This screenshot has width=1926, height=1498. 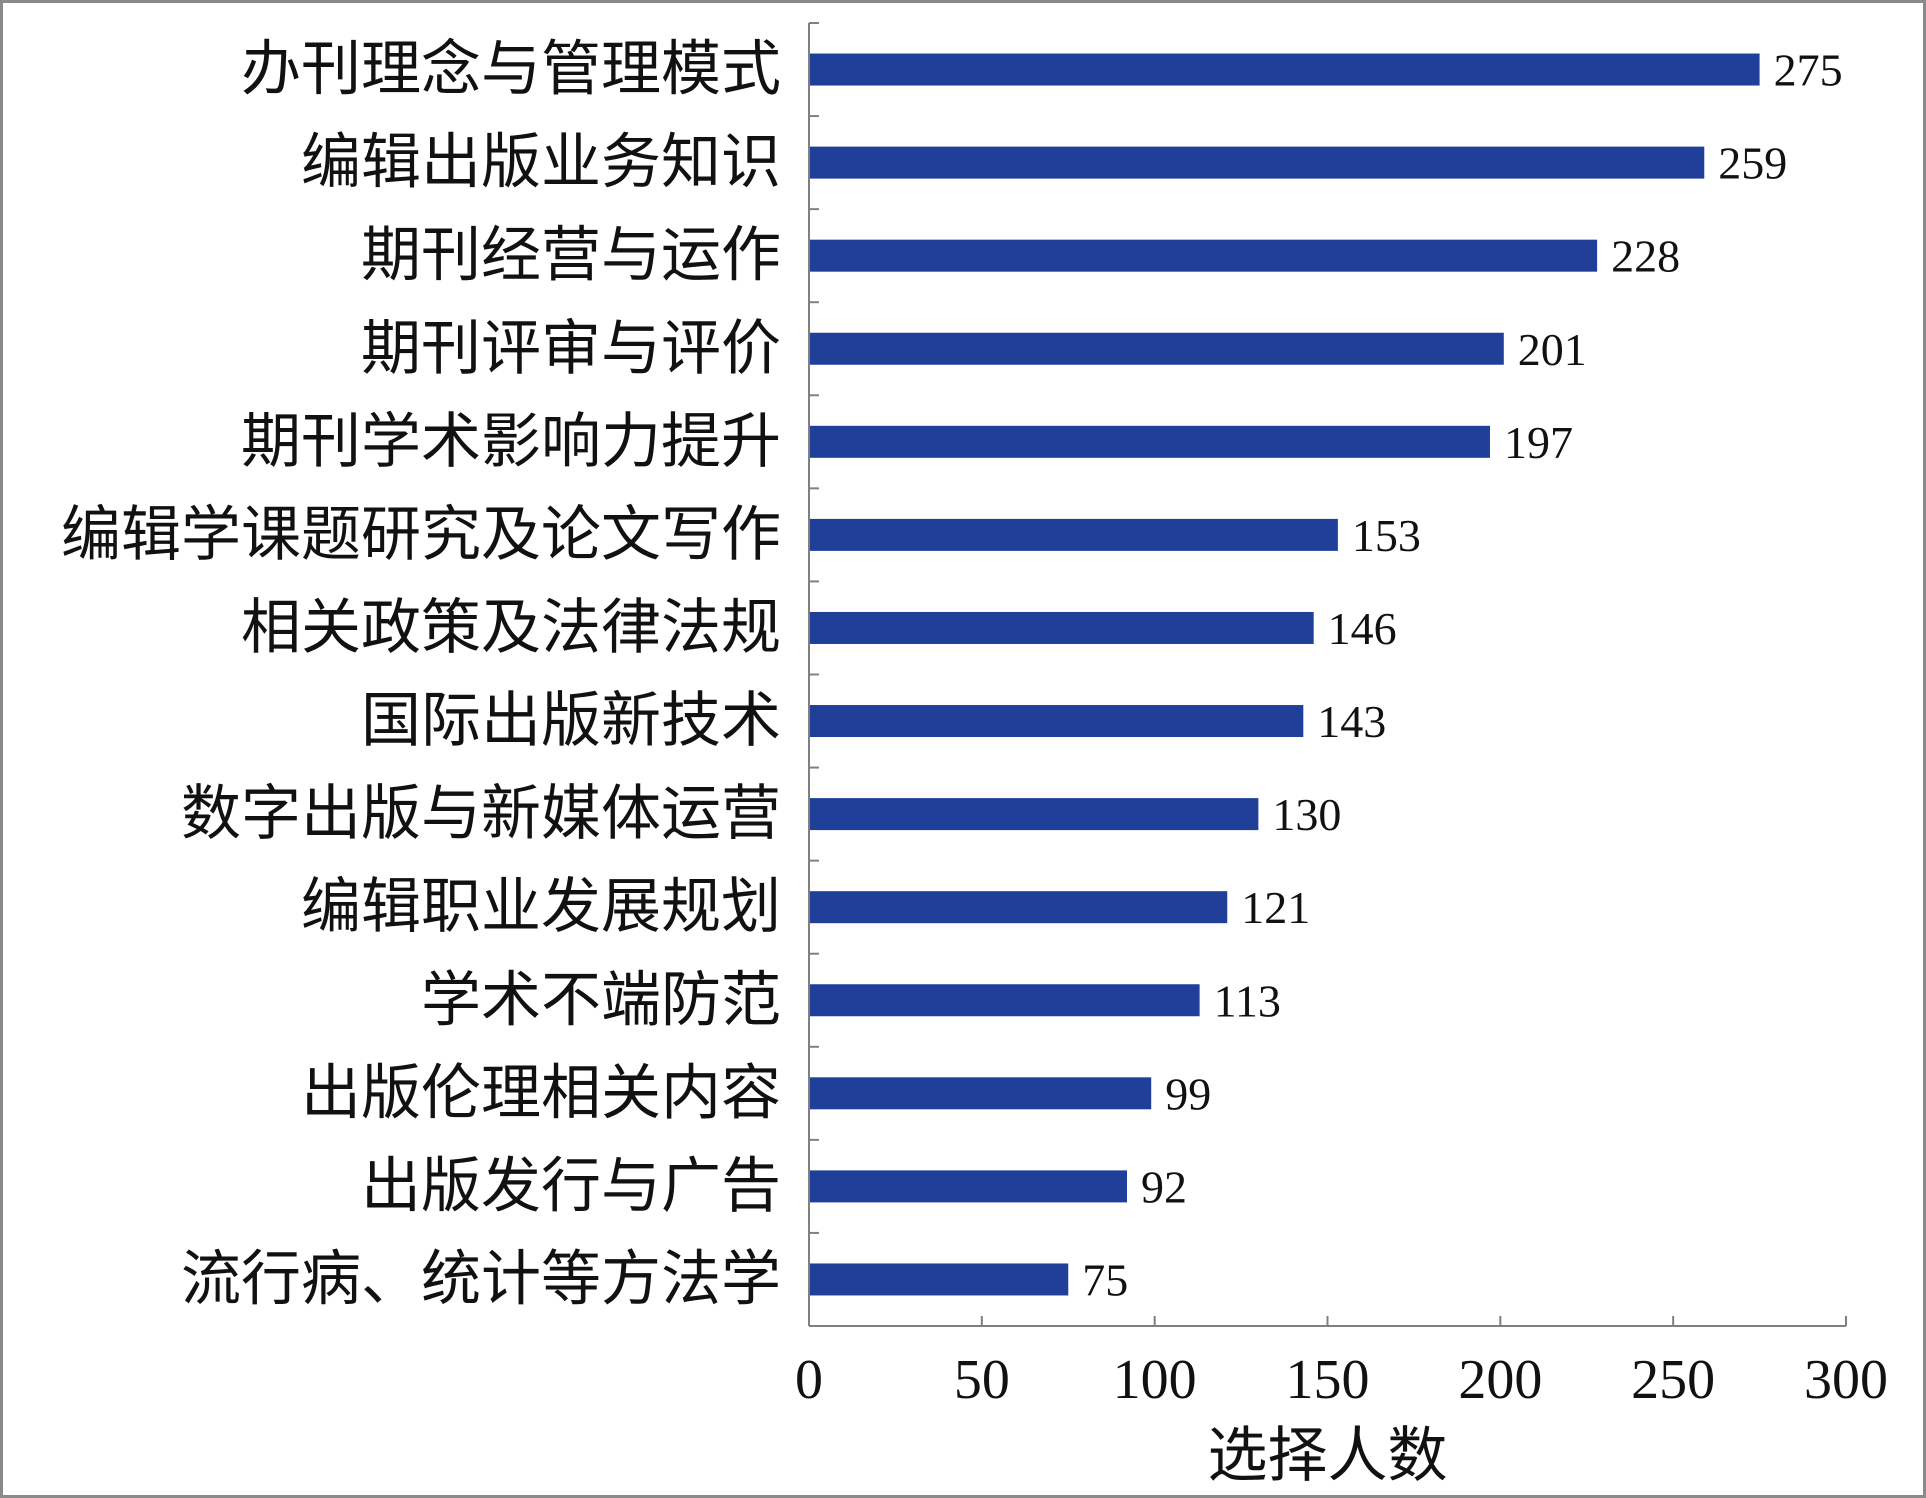 I want to click on x-tick-label: 50, so click(x=982, y=1380).